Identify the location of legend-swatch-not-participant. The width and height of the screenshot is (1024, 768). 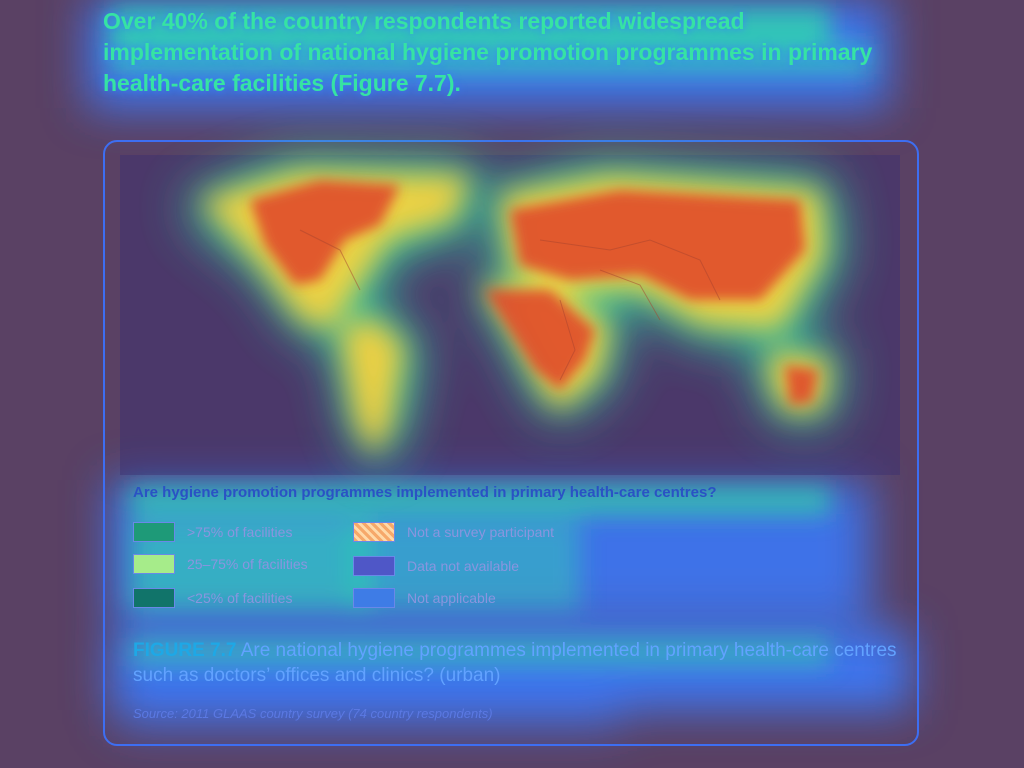
(374, 532).